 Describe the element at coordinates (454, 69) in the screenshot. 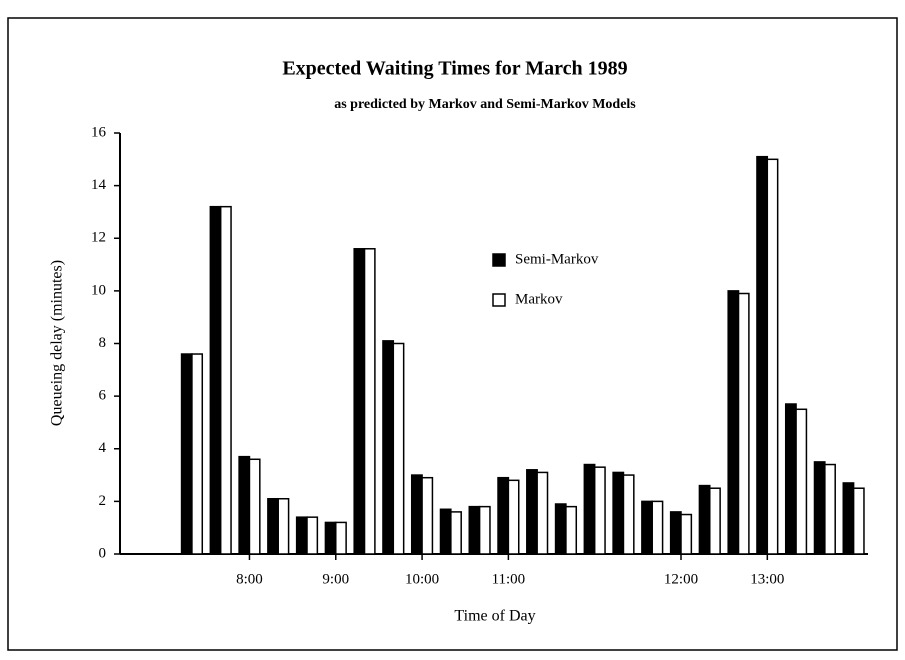

I see `chart-title: Expected Waiting Times for March 1989` at that location.